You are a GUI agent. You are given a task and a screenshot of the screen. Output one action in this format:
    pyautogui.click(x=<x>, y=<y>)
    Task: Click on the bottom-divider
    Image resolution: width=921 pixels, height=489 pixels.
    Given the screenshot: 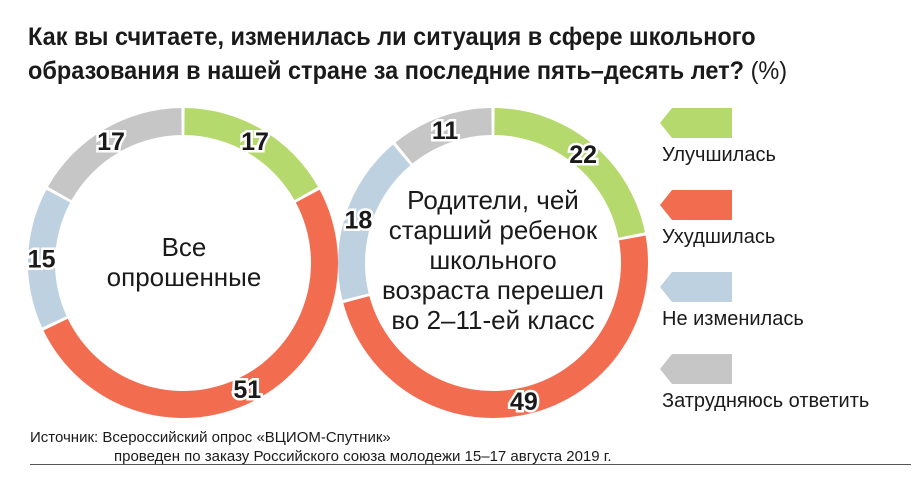 What is the action you would take?
    pyautogui.click(x=470, y=464)
    